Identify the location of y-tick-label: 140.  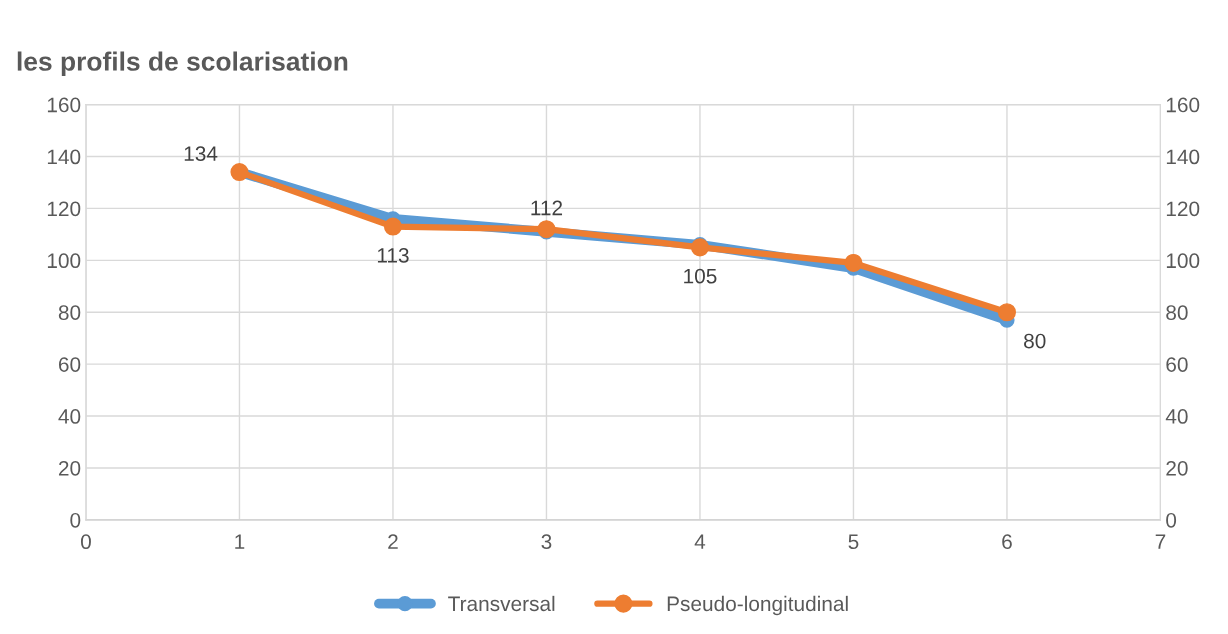
(64, 157).